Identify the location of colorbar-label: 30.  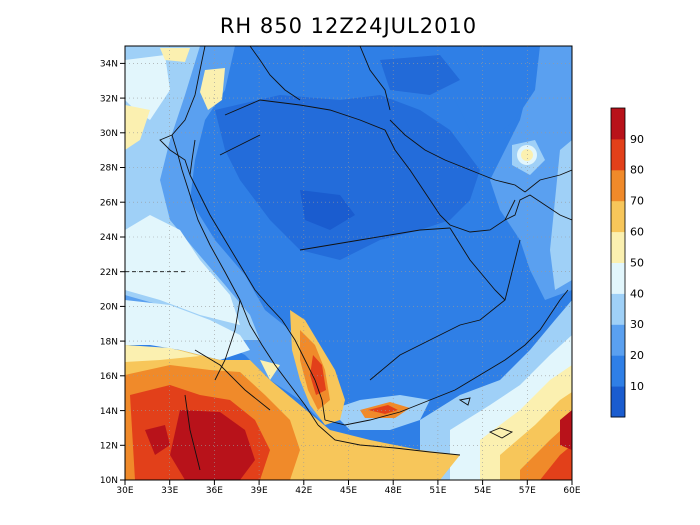
(637, 324).